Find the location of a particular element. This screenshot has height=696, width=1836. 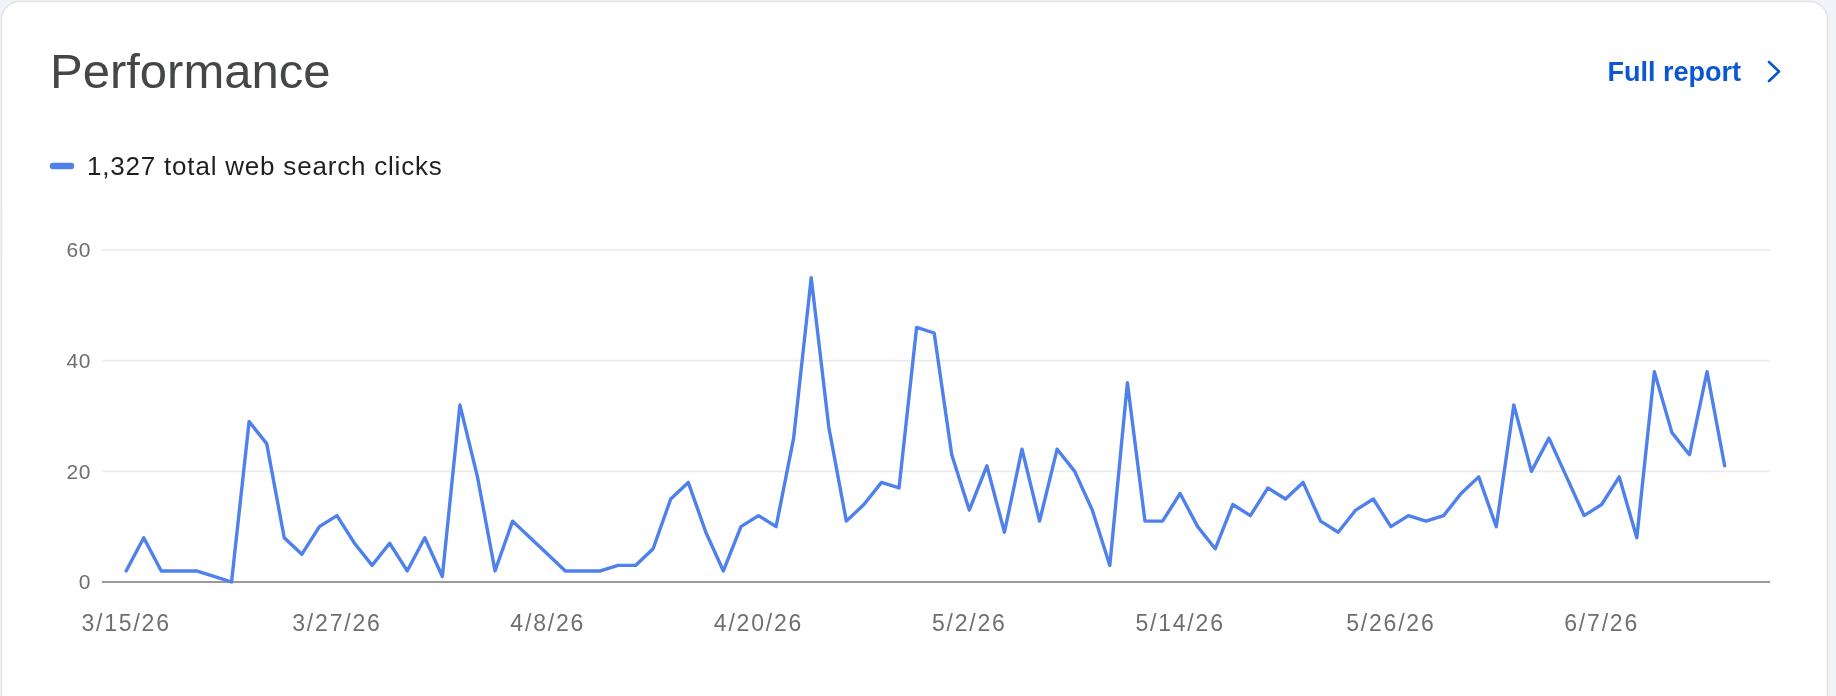

x-tick-label: 5/14/26 is located at coordinates (1180, 623).